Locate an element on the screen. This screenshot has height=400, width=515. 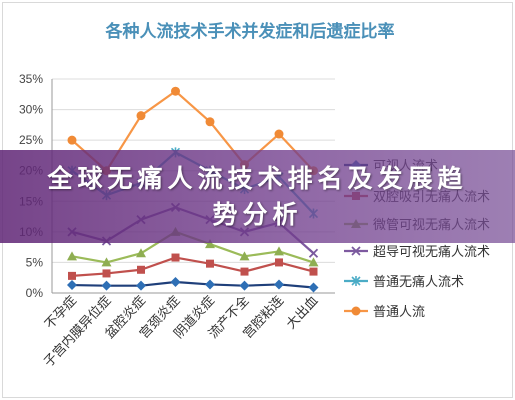
y-tick-label: 0% is located at coordinates (35, 293).